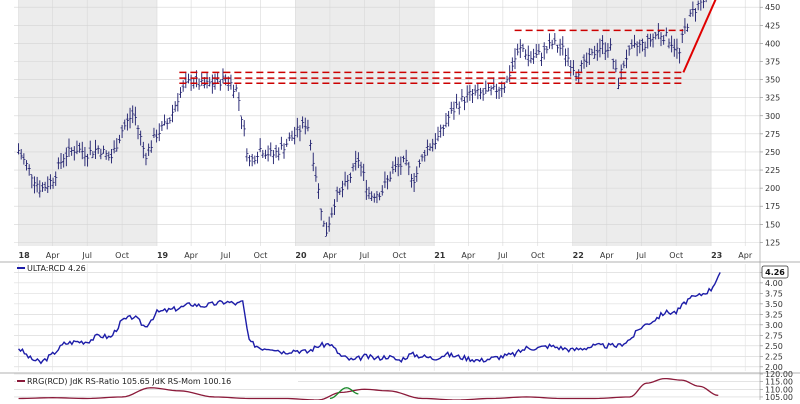  Describe the element at coordinates (772, 80) in the screenshot. I see `price-tick-label: 350` at that location.